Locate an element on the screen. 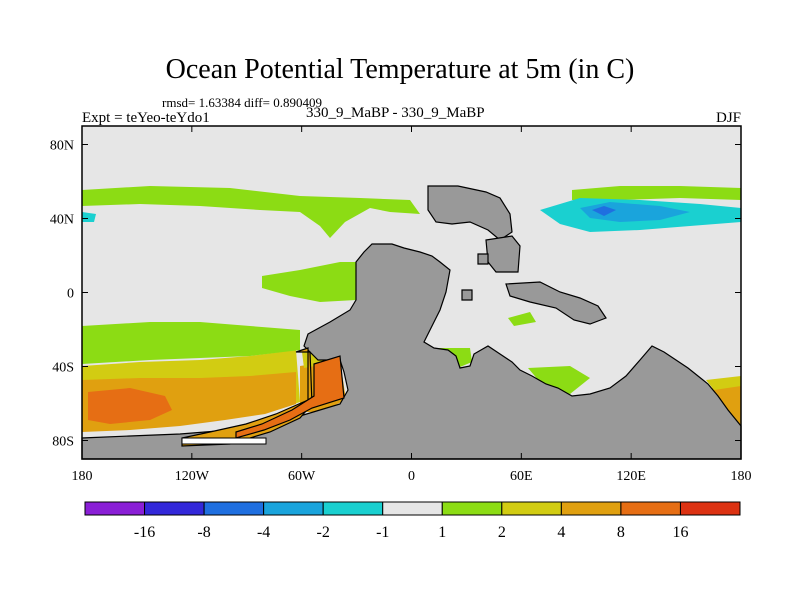 This screenshot has width=800, height=600. y-tick-label: 40S is located at coordinates (63, 368).